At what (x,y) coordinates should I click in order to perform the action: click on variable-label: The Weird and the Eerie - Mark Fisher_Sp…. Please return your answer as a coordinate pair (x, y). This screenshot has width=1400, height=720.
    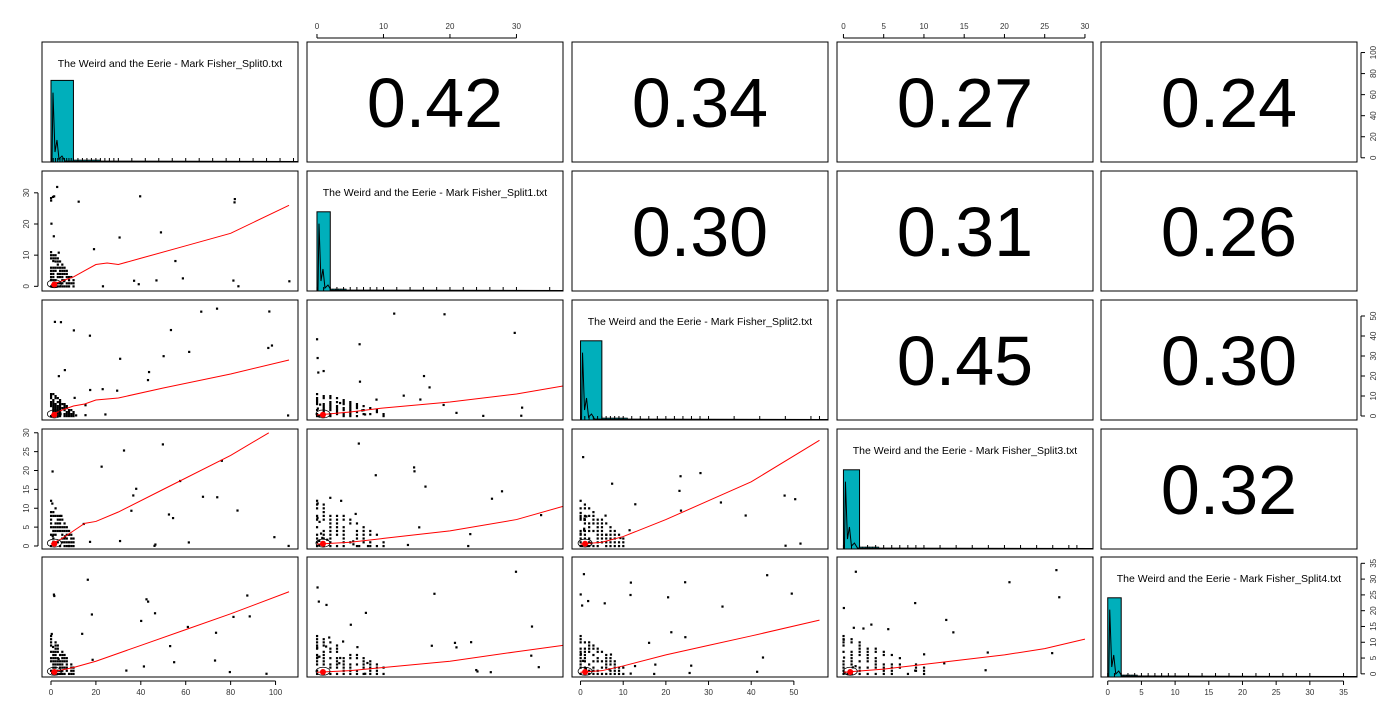
    Looking at the image, I should click on (700, 322).